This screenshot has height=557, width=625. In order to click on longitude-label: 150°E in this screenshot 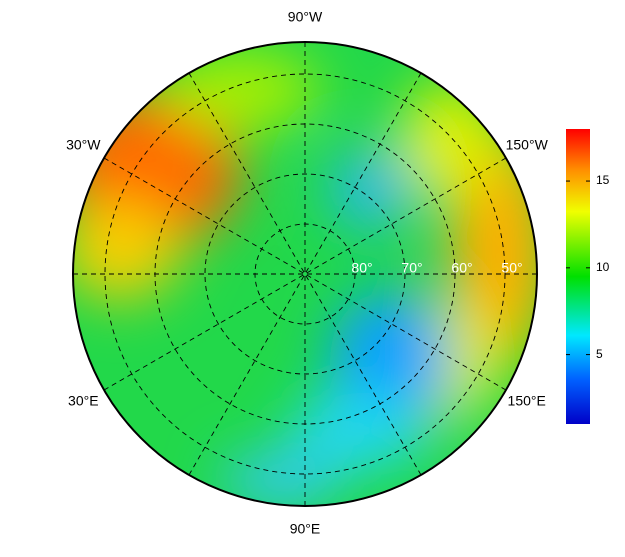, I will do `click(527, 401)`.